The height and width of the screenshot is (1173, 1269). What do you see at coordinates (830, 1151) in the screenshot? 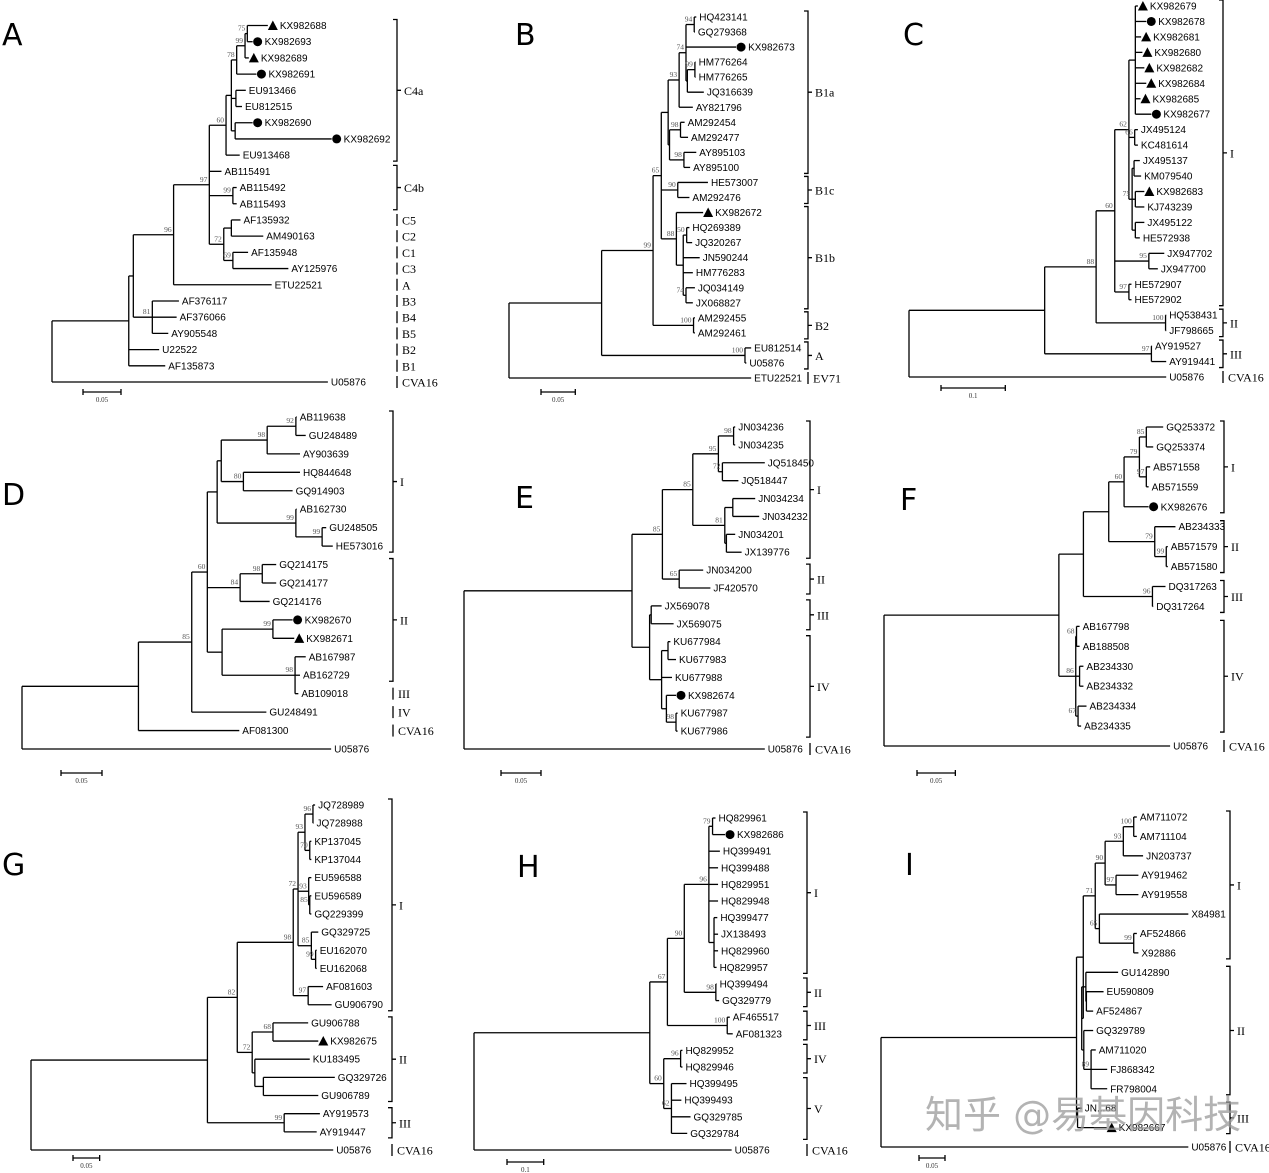
I see `clade-label: CVA16` at bounding box center [830, 1151].